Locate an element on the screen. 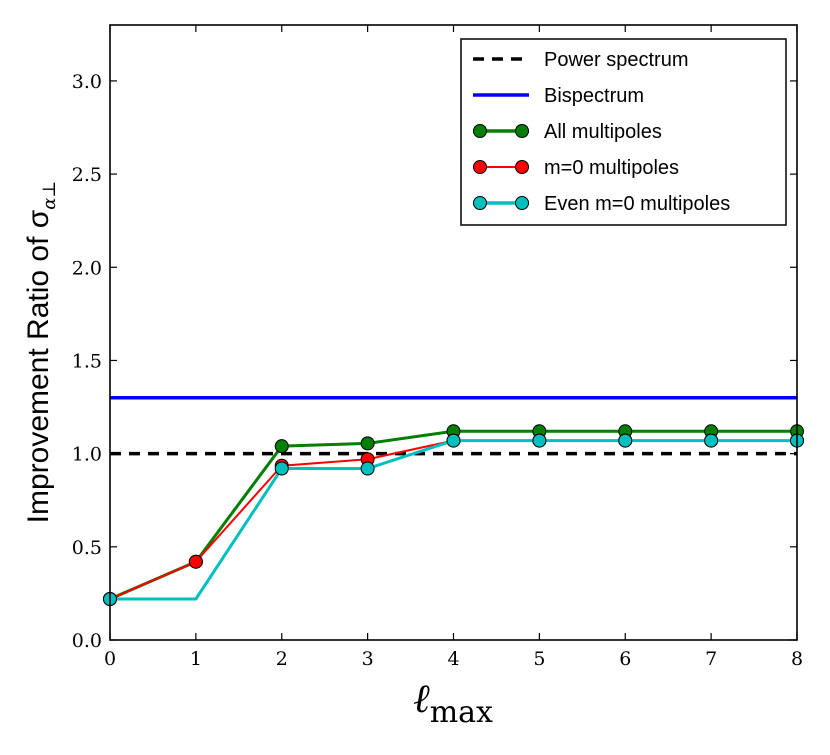 The image size is (830, 755). x-tick-label: 0 is located at coordinates (110, 659).